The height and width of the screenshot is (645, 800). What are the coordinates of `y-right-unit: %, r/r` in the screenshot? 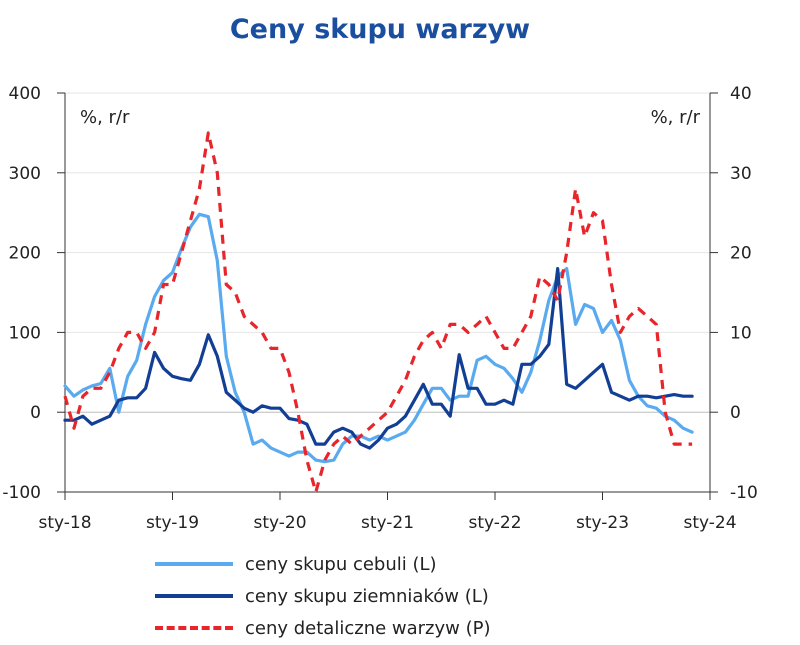 It's located at (676, 117).